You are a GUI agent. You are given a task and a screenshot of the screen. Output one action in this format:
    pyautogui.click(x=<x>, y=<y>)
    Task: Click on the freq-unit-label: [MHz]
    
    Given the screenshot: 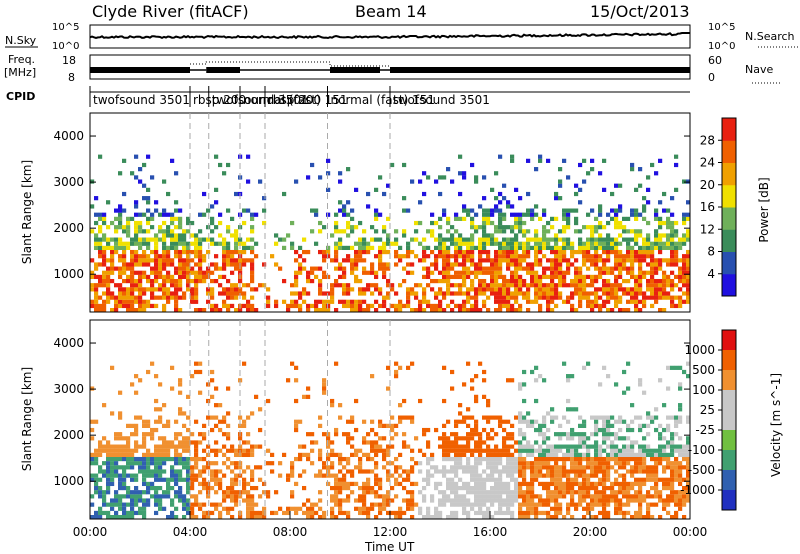 What is the action you would take?
    pyautogui.click(x=20, y=72)
    